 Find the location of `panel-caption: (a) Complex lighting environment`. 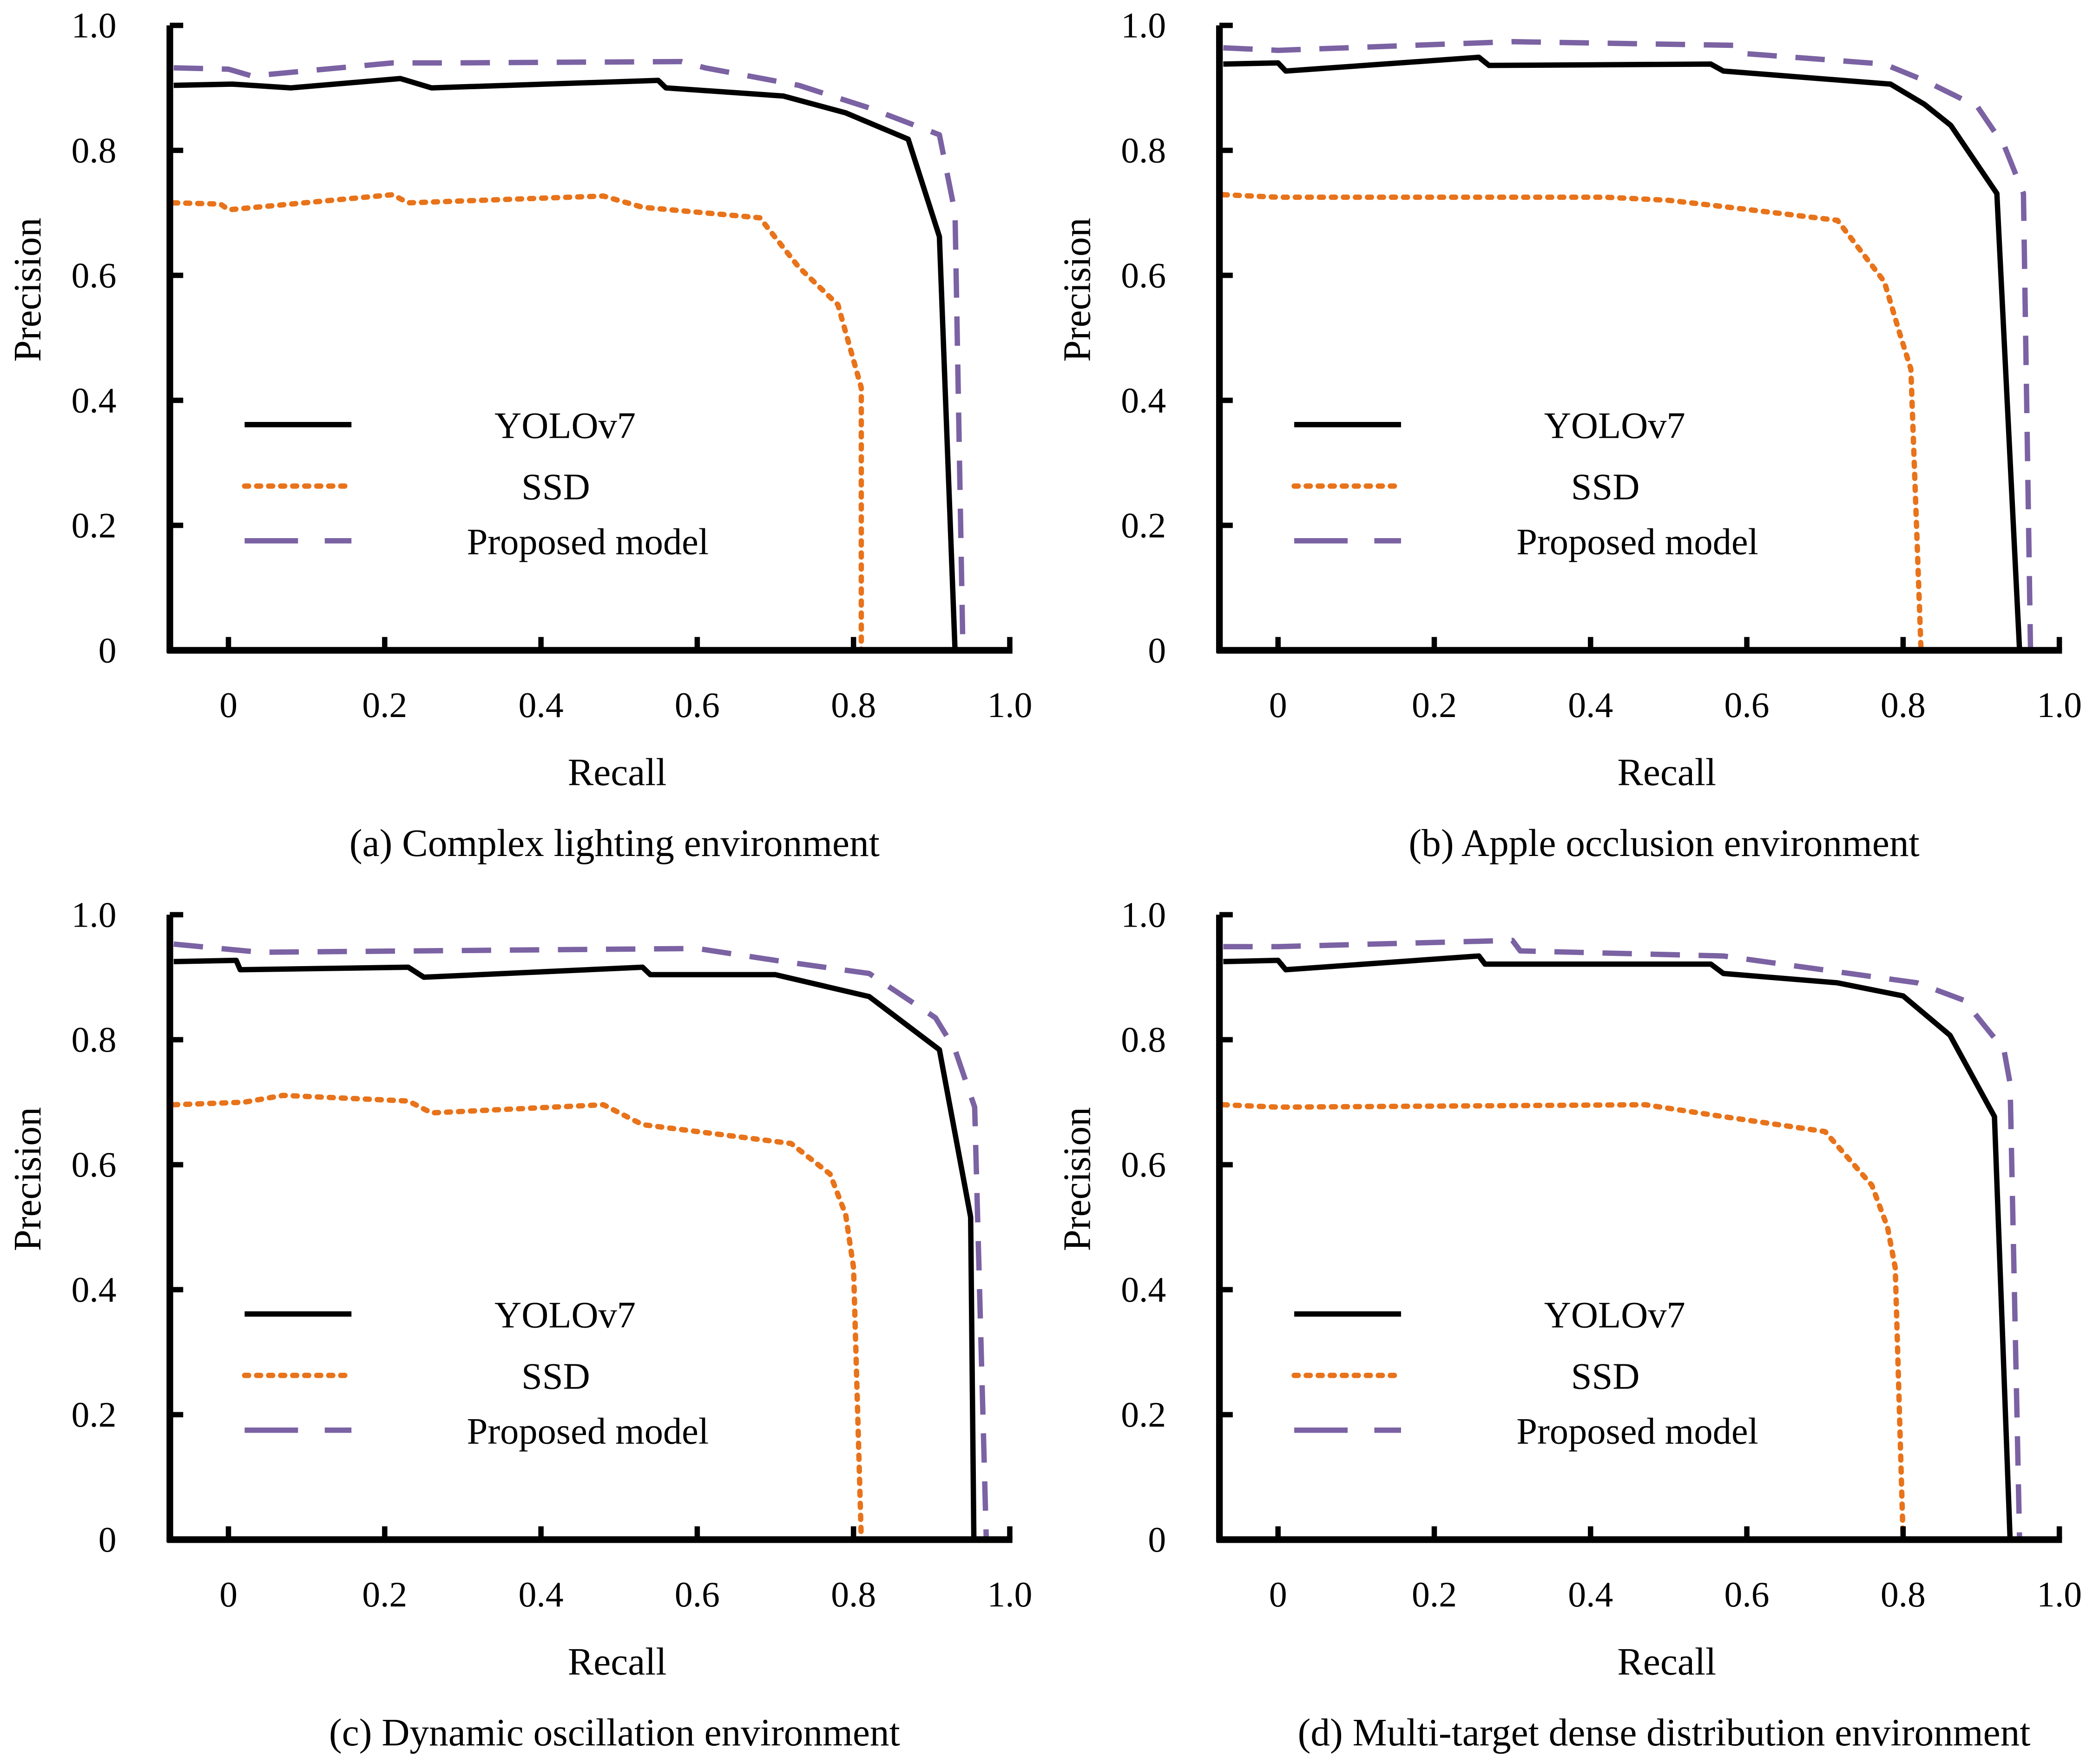

panel-caption: (a) Complex lighting environment is located at coordinates (614, 843).